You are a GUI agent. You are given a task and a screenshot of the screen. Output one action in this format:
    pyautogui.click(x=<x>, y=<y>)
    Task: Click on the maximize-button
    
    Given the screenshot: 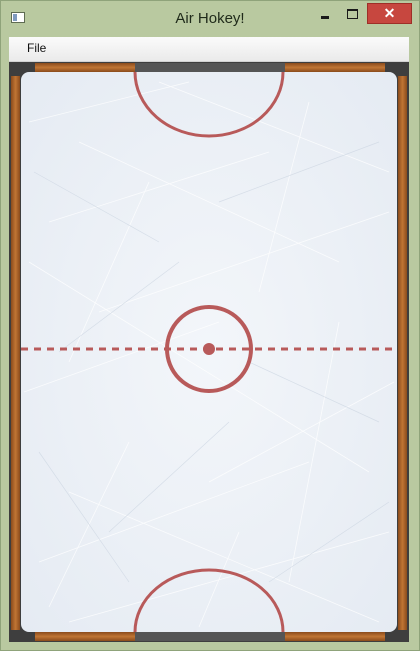 What is the action you would take?
    pyautogui.click(x=352, y=14)
    